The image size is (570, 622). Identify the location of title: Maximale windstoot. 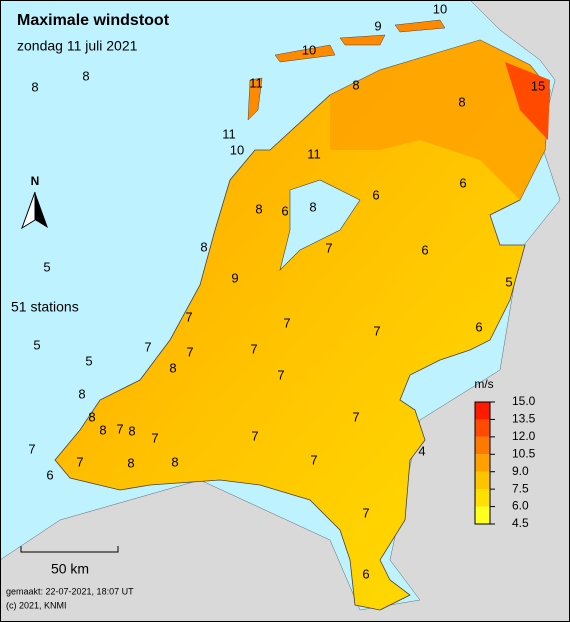
(93, 20).